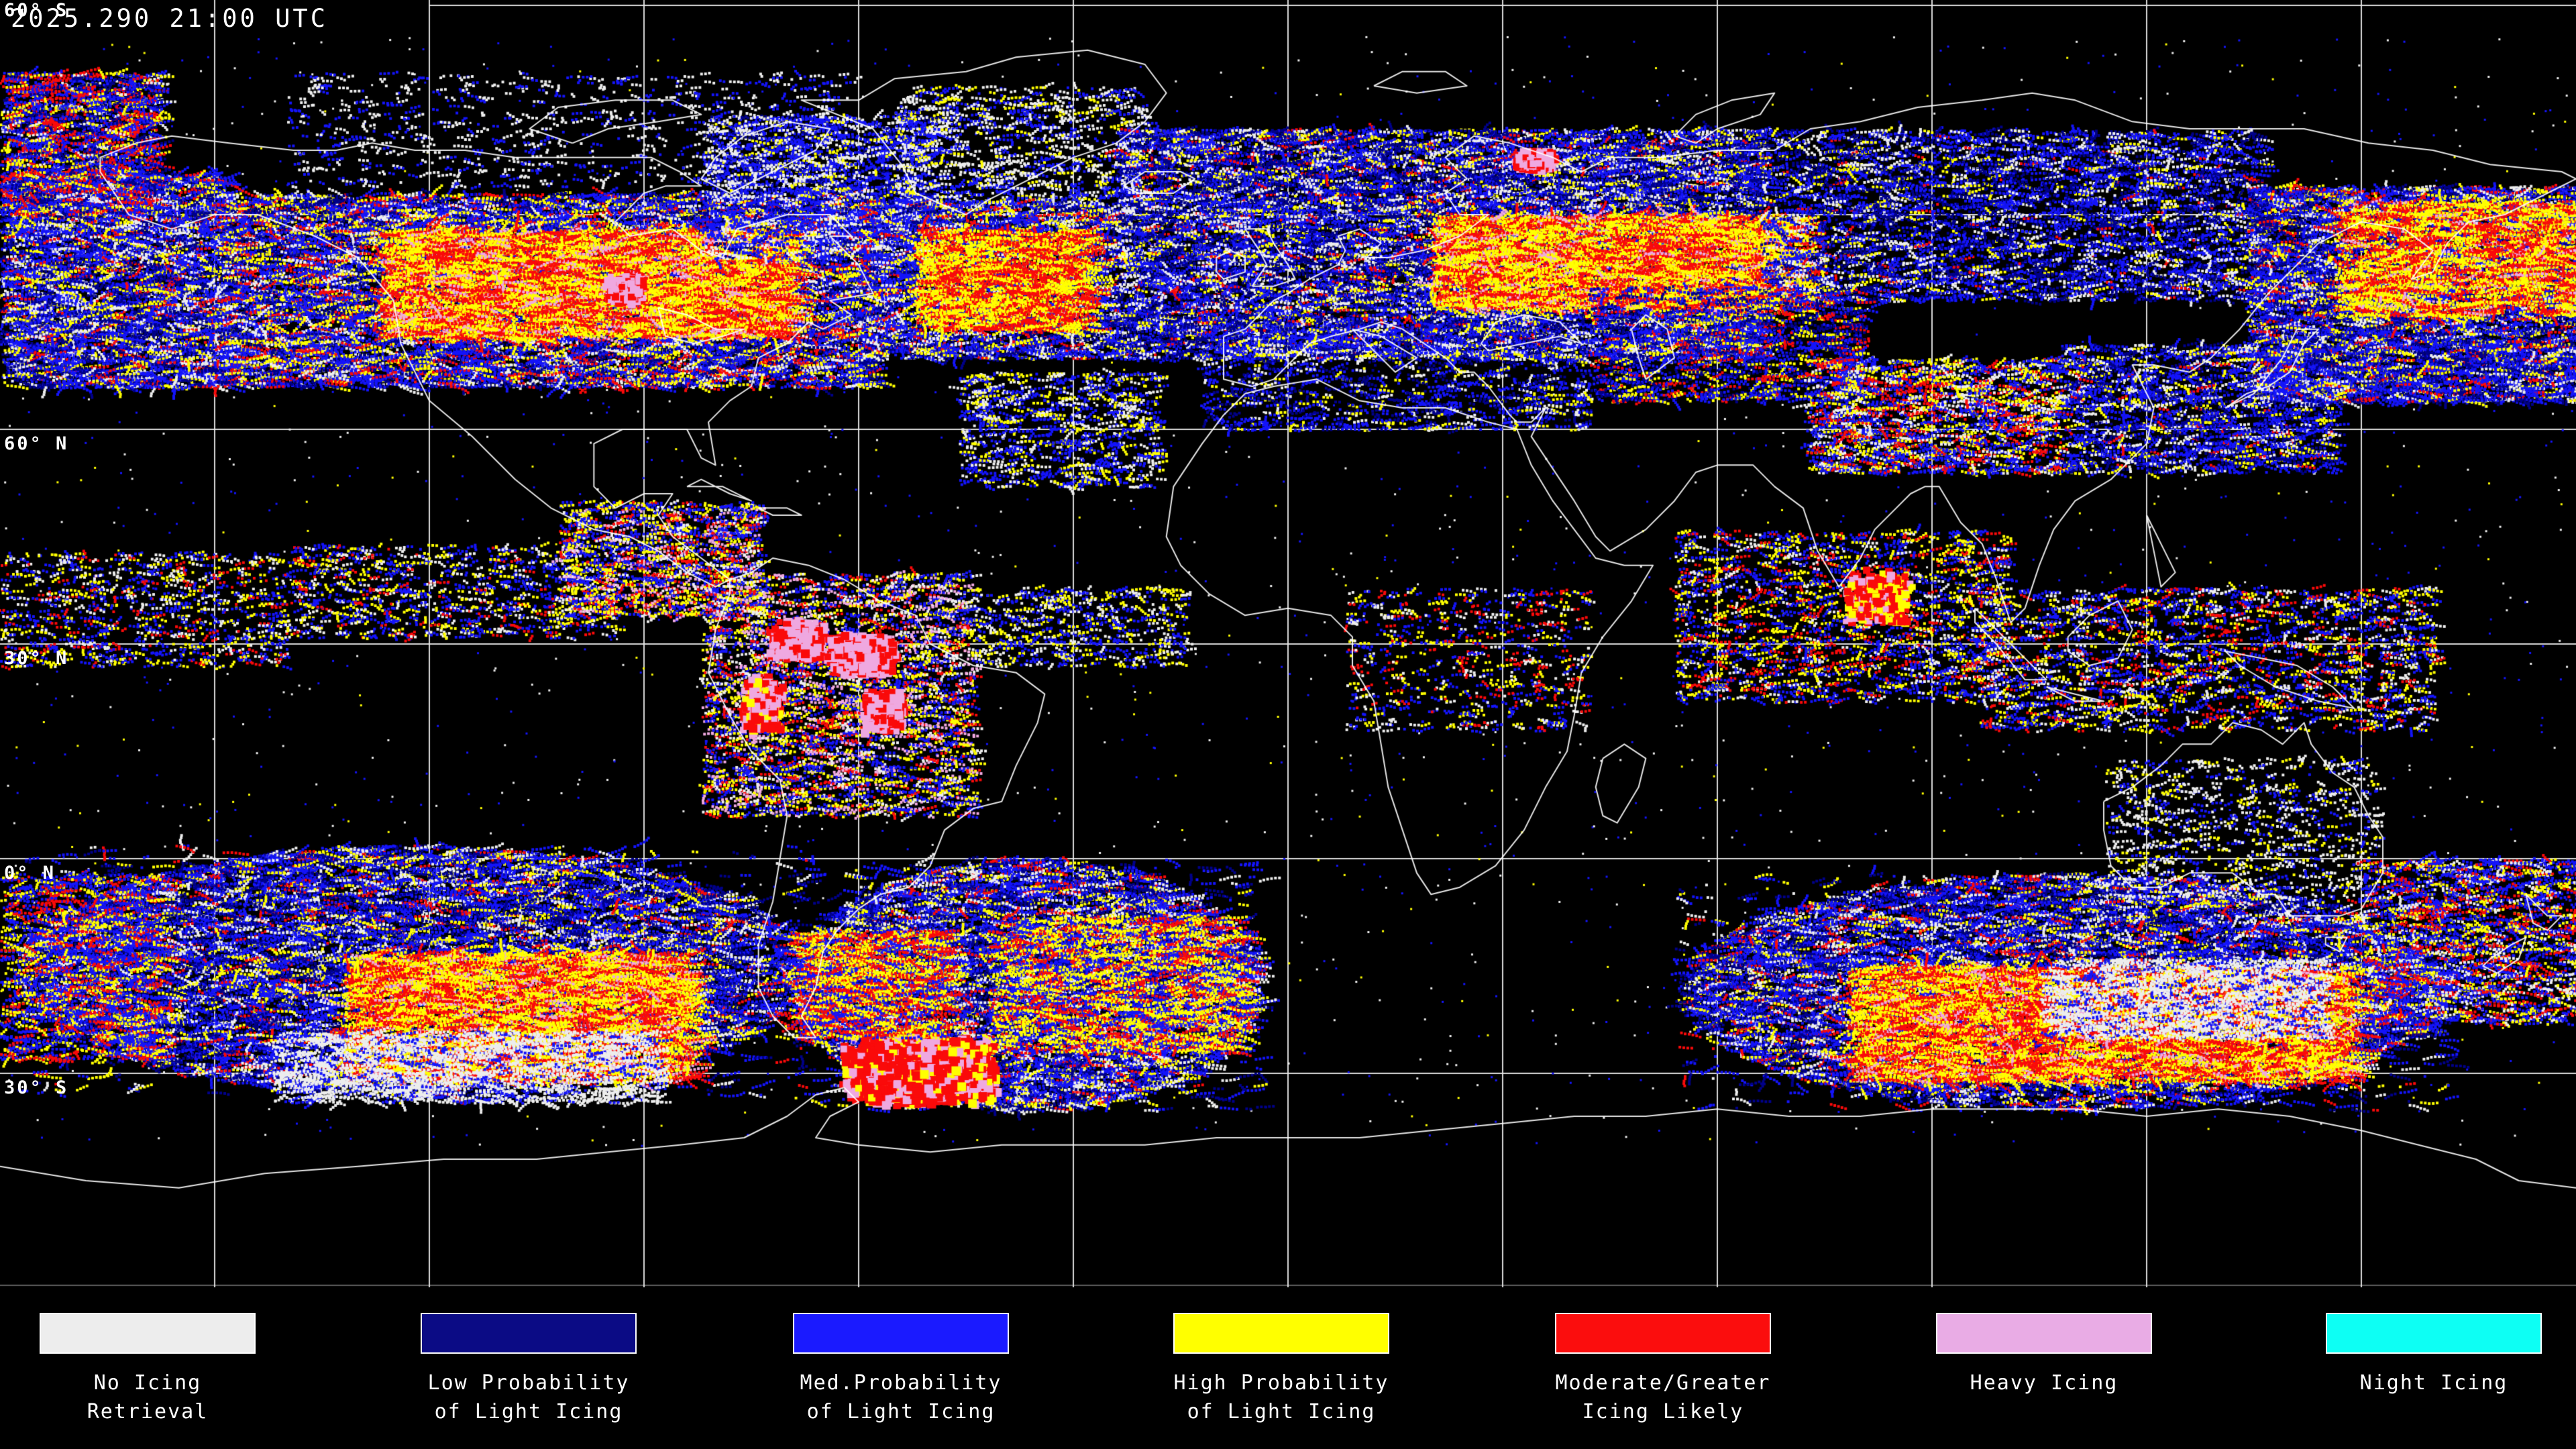 The height and width of the screenshot is (1449, 2576). Describe the element at coordinates (36, 658) in the screenshot. I see `lat-label-30n: 30° N` at that location.